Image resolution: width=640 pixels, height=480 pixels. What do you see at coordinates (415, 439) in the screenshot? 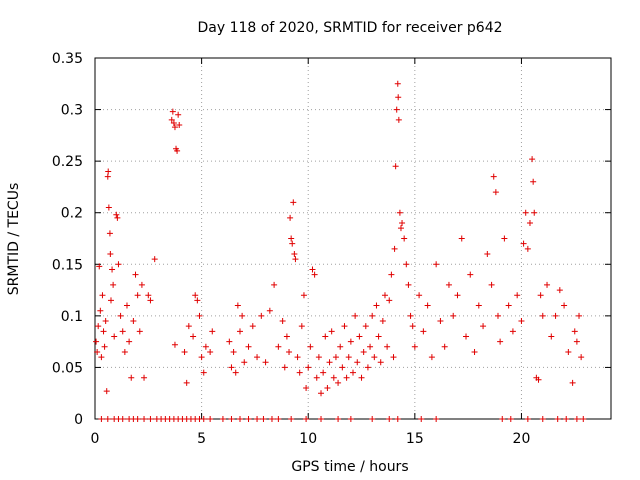
I see `x-tick-label: 15` at bounding box center [415, 439].